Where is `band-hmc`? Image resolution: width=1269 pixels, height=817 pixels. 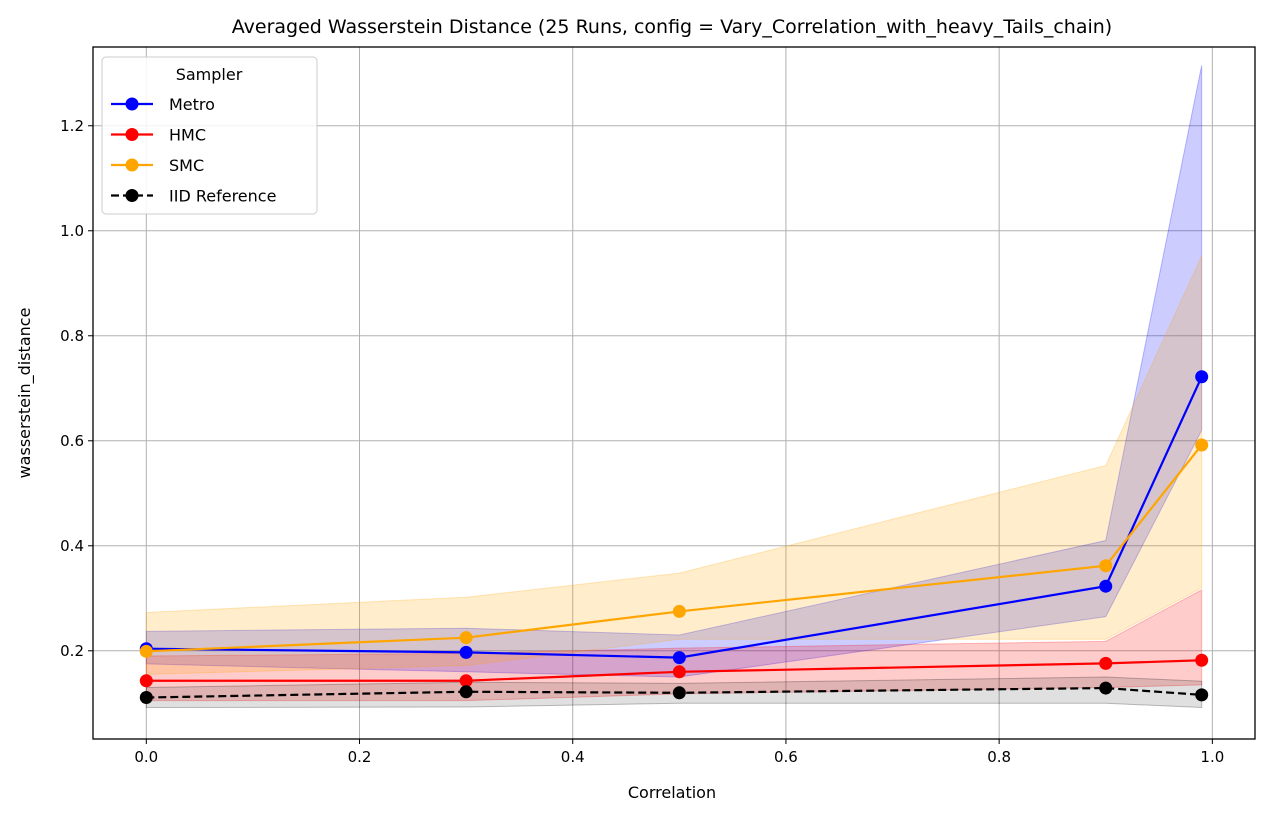
band-hmc is located at coordinates (674, 645).